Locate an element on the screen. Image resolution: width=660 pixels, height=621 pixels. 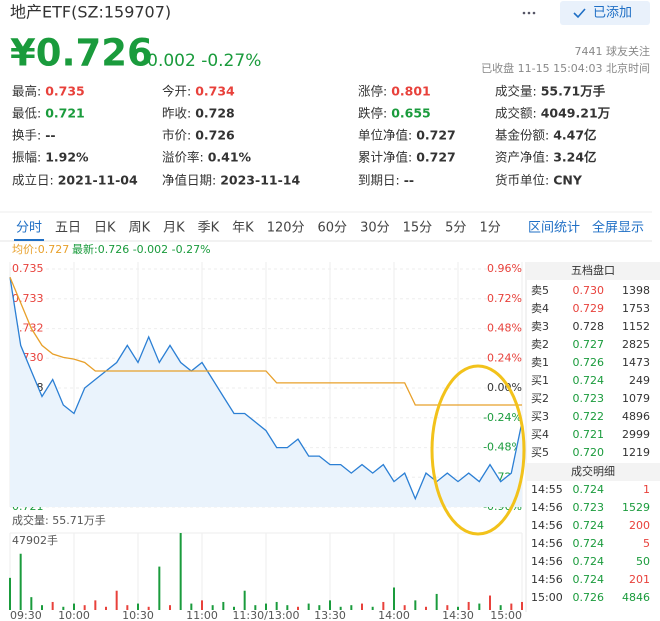
tab-action: 区间统计 is located at coordinates (554, 228).